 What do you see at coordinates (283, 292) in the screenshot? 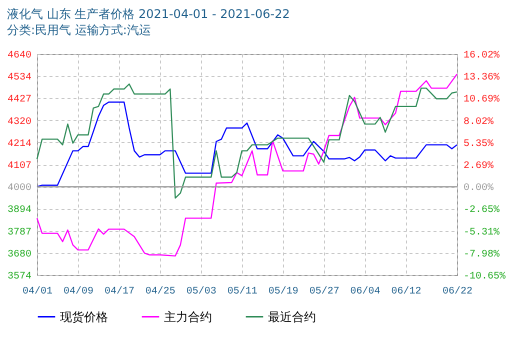
I see `x-tick-label: 05/19` at bounding box center [283, 292].